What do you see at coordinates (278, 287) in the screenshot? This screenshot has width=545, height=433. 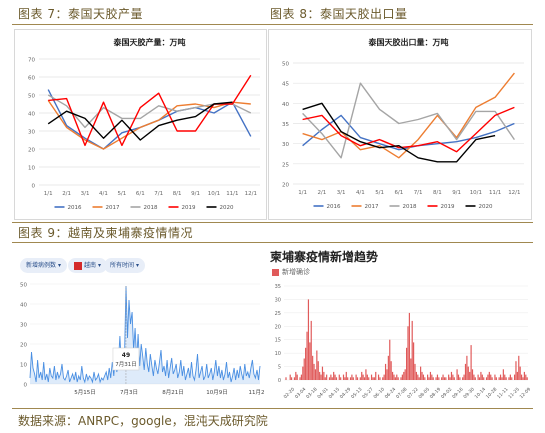 I see `cambodia-y-tick-label: 35` at bounding box center [278, 287].